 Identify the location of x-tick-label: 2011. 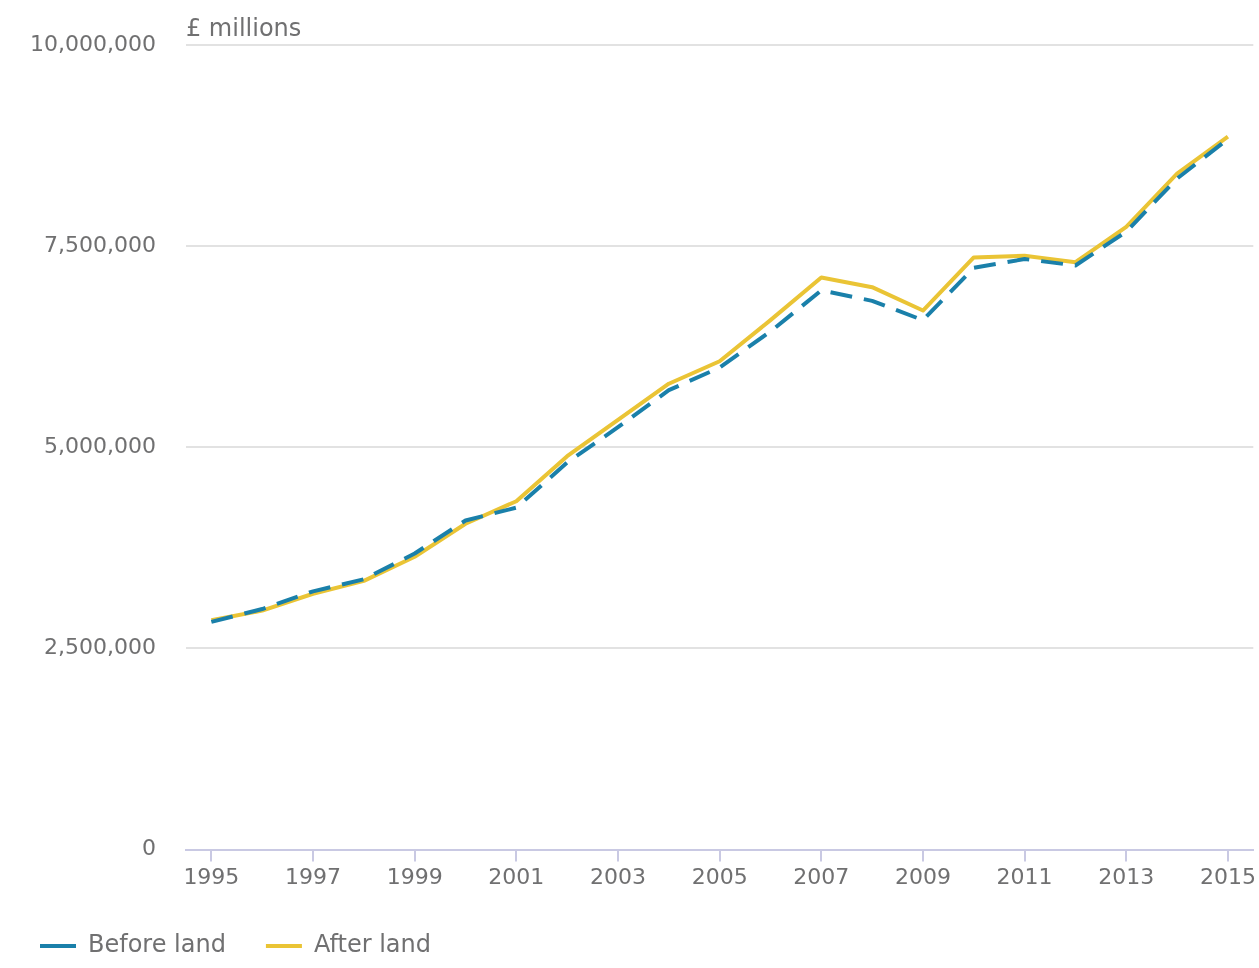
(1024, 876).